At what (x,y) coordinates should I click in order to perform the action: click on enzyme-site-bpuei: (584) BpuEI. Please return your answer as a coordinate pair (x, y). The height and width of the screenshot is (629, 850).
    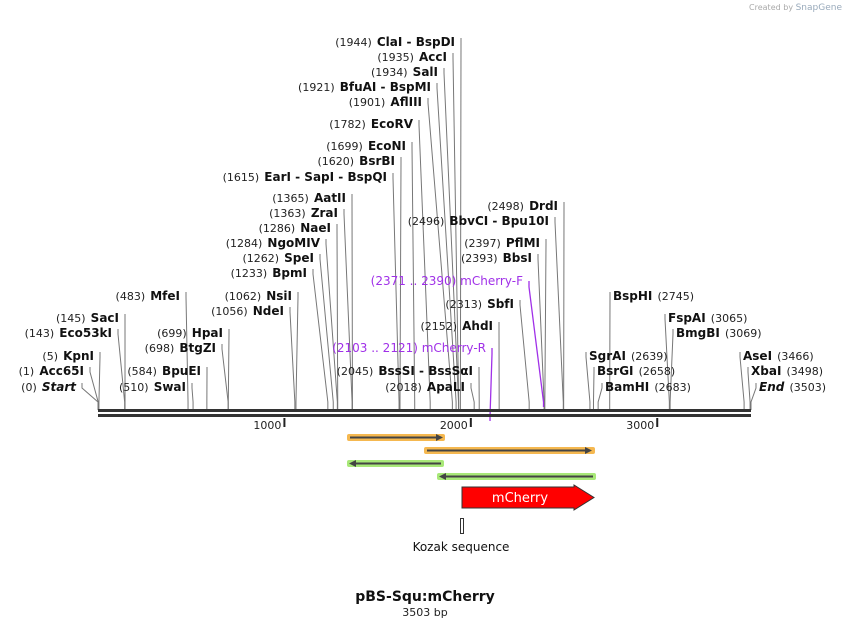
    Looking at the image, I should click on (164, 369).